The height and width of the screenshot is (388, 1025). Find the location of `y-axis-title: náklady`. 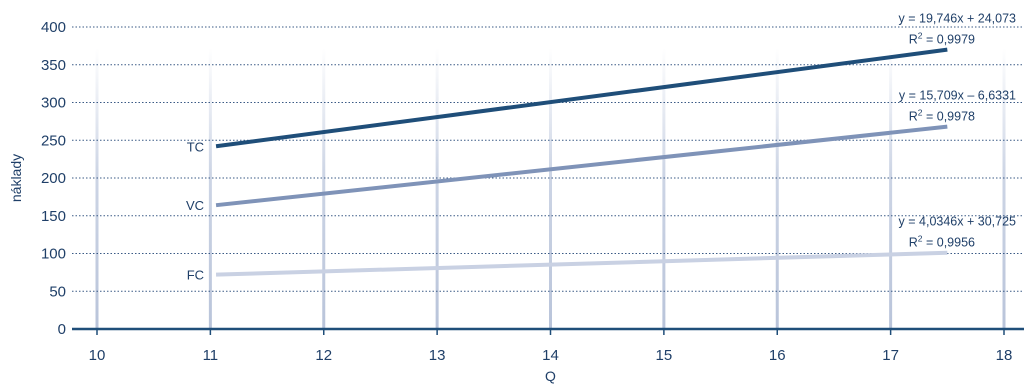

y-axis-title: náklady is located at coordinates (16, 178).